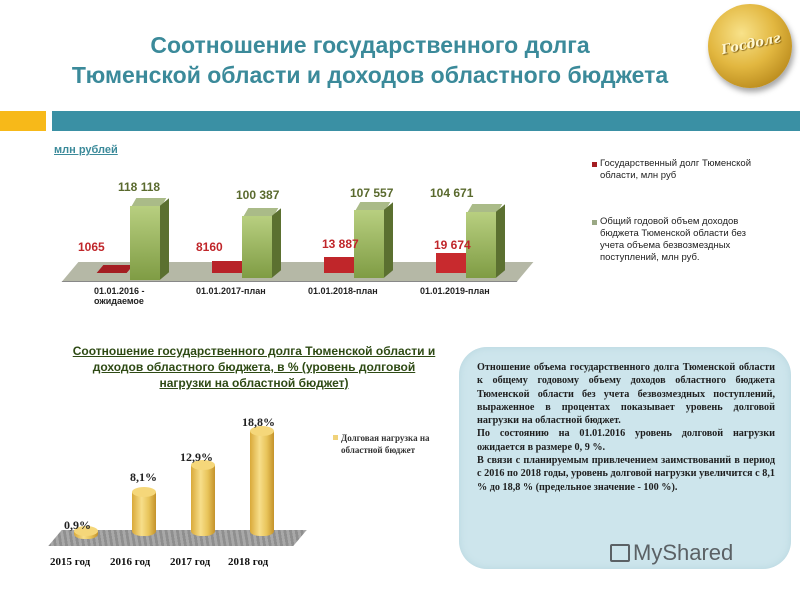 The image size is (800, 600). I want to click on category-2019: 01.01.2019-план, so click(455, 291).